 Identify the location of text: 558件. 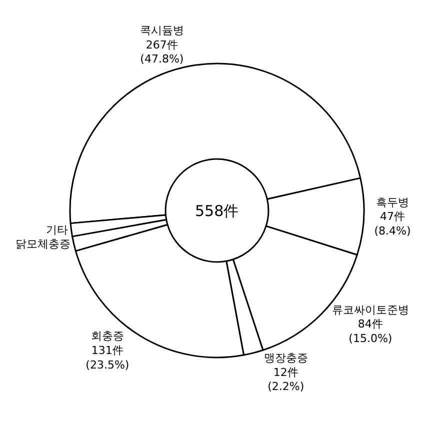
(217, 211).